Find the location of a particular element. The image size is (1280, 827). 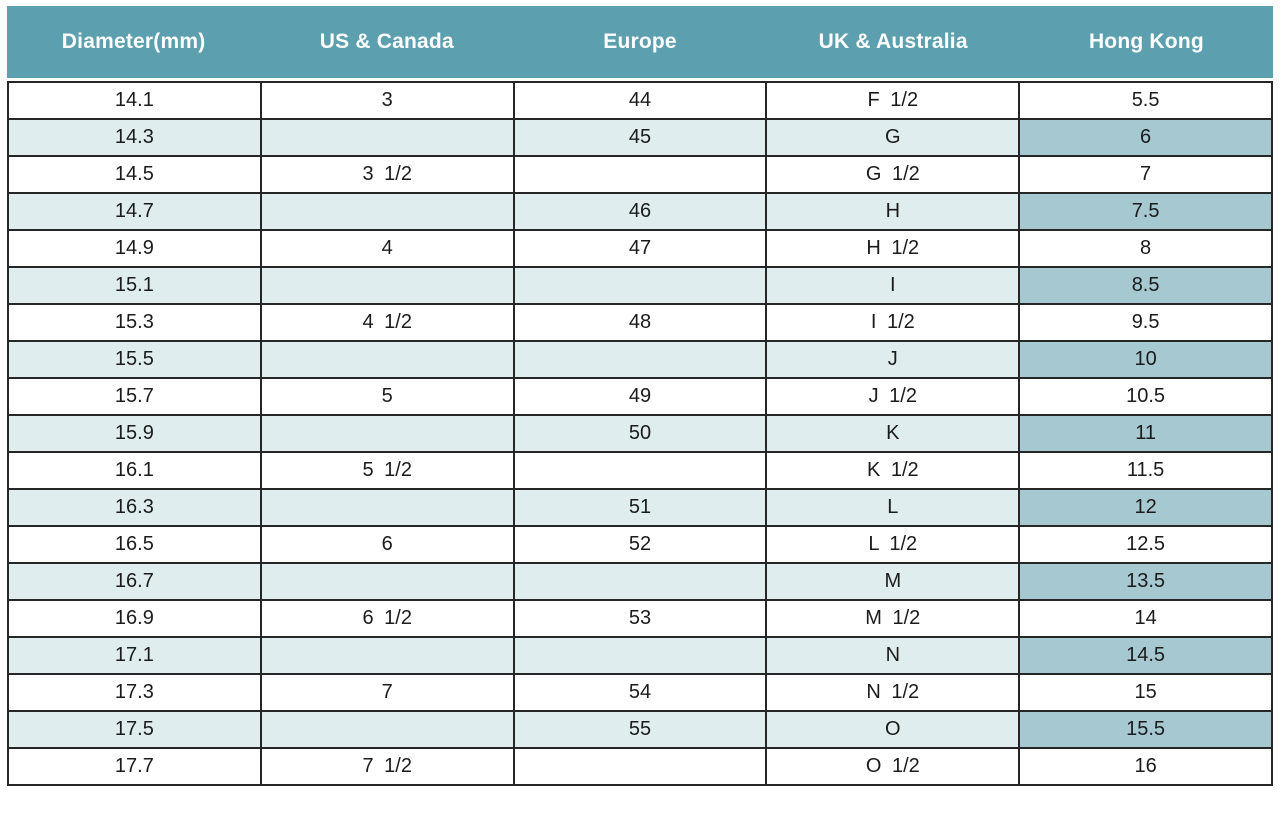

table-cell: 15.5 is located at coordinates (1145, 729).